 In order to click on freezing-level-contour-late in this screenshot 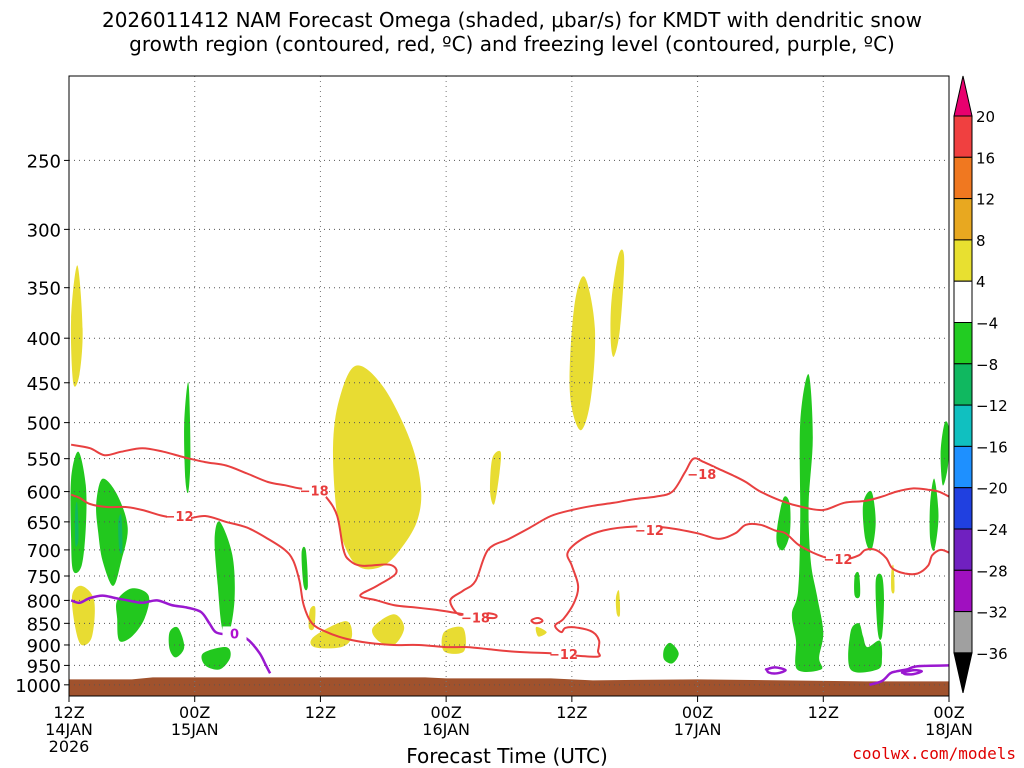, I will do `click(909, 675)`.